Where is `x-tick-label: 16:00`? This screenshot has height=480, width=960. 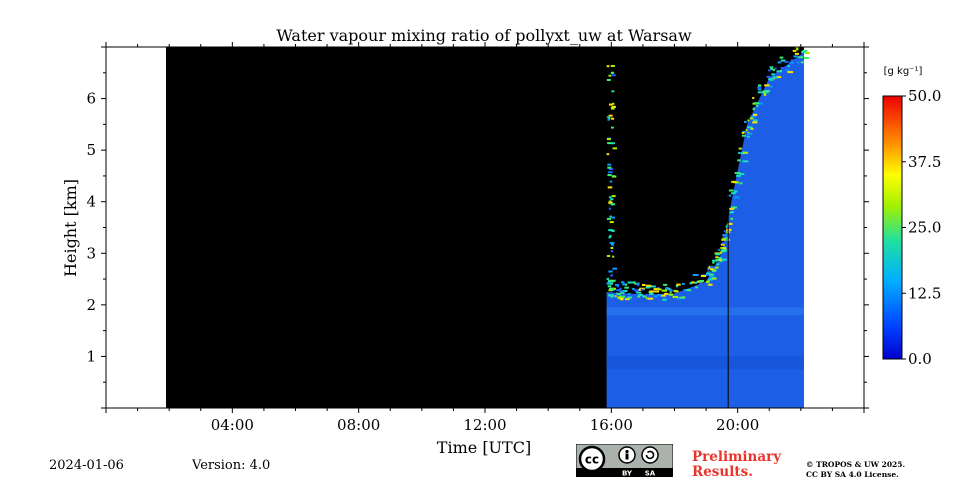
x-tick-label: 16:00 is located at coordinates (611, 425).